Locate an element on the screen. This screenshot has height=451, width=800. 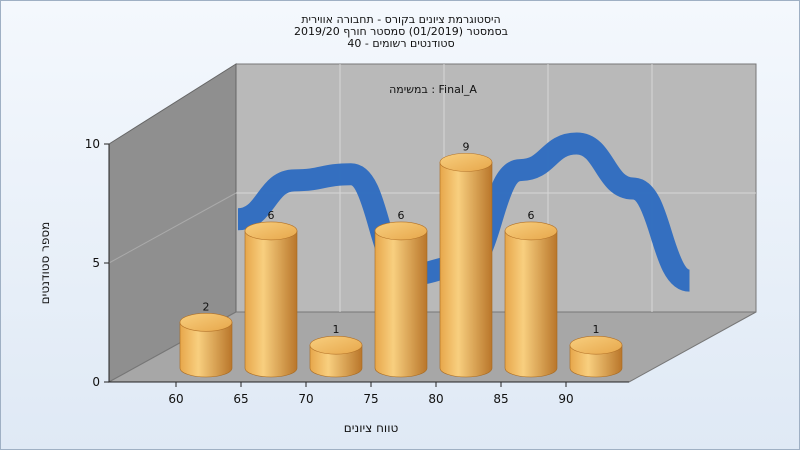
bar-75: 6 is located at coordinates (401, 293).